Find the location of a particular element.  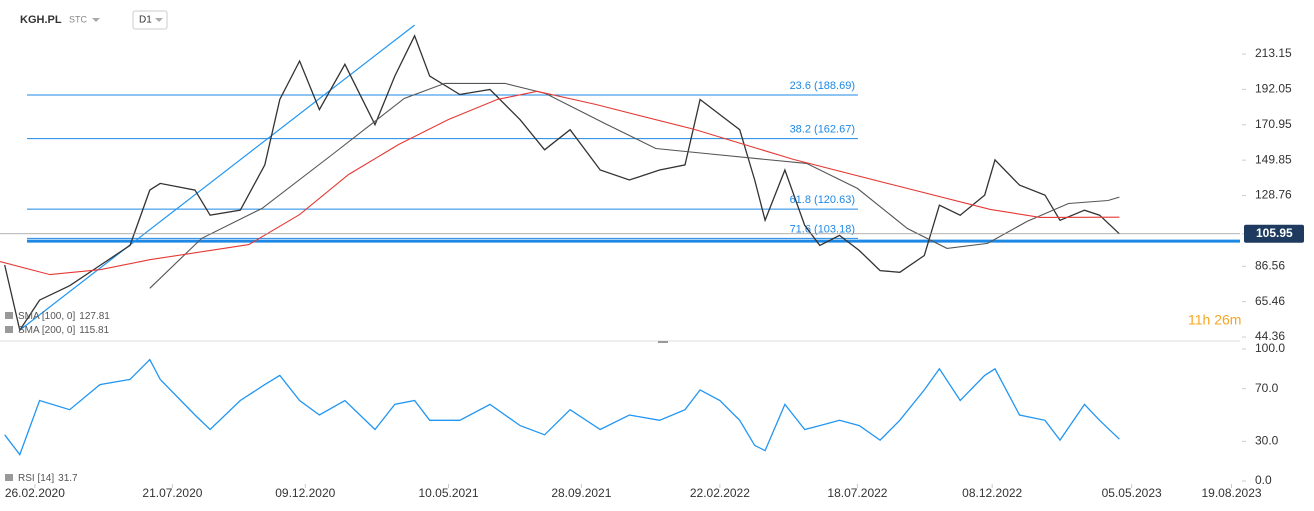

x-tick-label: 05.05.2023 is located at coordinates (1132, 493).